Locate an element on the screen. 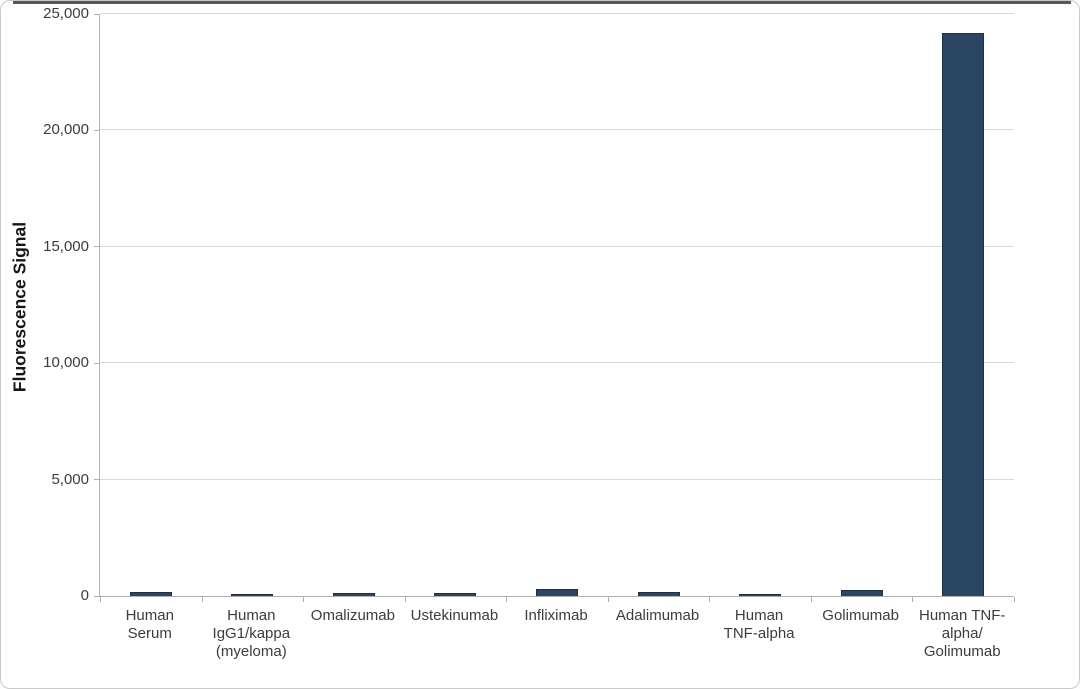  top-divider-rule is located at coordinates (542, 2).